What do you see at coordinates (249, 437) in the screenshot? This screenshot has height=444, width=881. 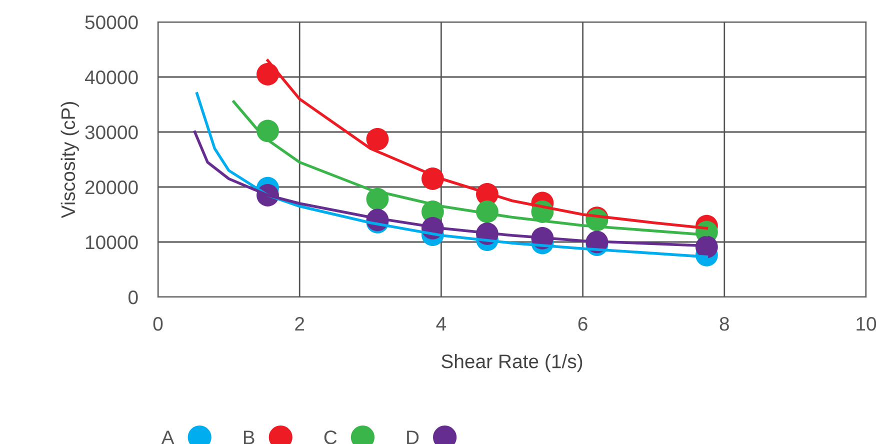 I see `legend-label: B` at bounding box center [249, 437].